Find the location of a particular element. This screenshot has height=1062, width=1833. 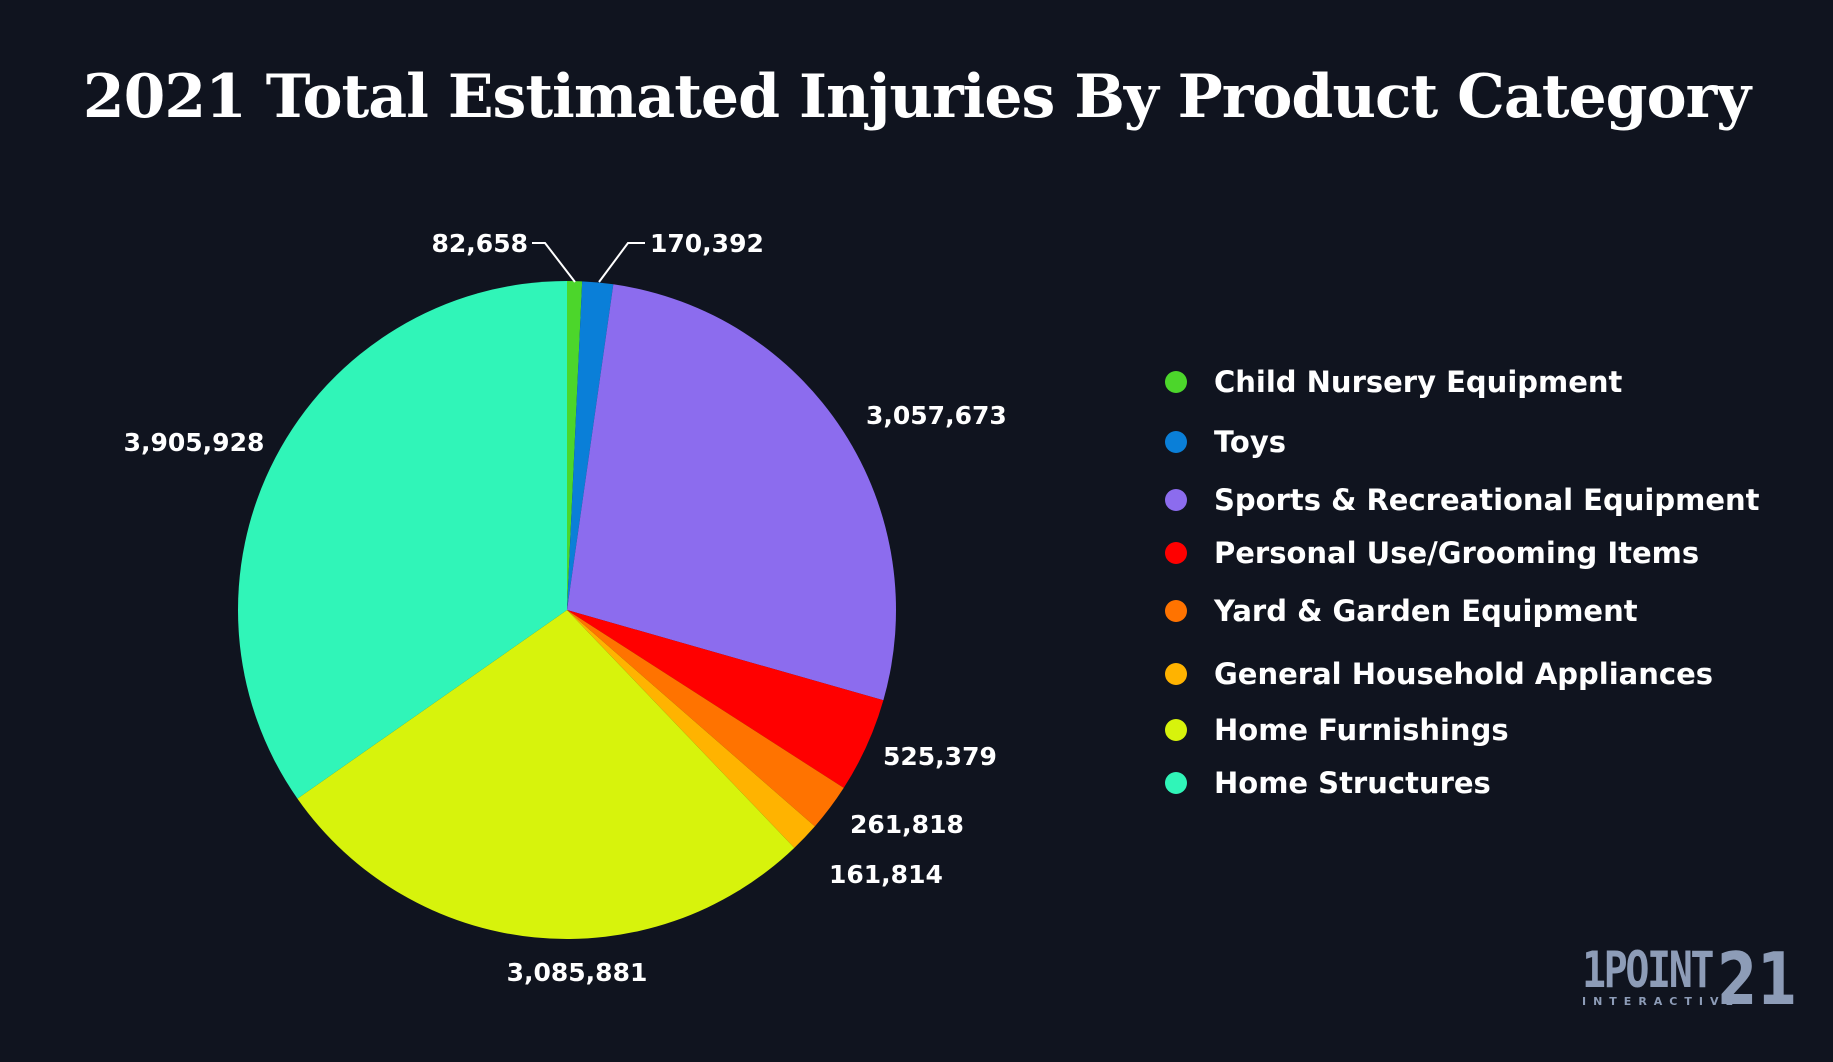

data-label: 161,814 is located at coordinates (886, 874).